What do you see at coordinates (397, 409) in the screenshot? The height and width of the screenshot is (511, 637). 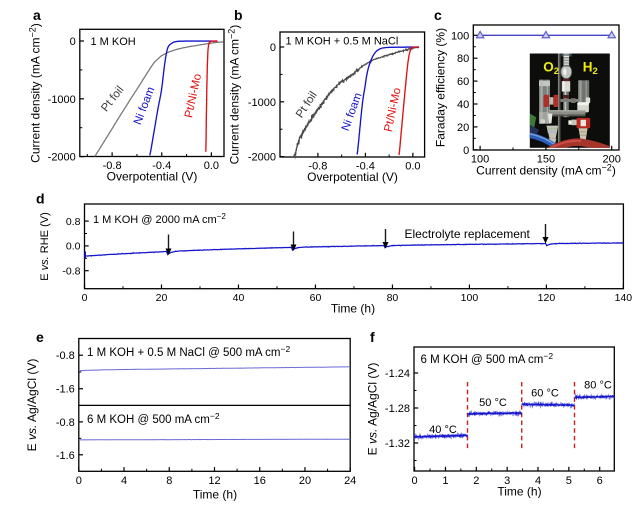 I see `svg-text: -1.28` at bounding box center [397, 409].